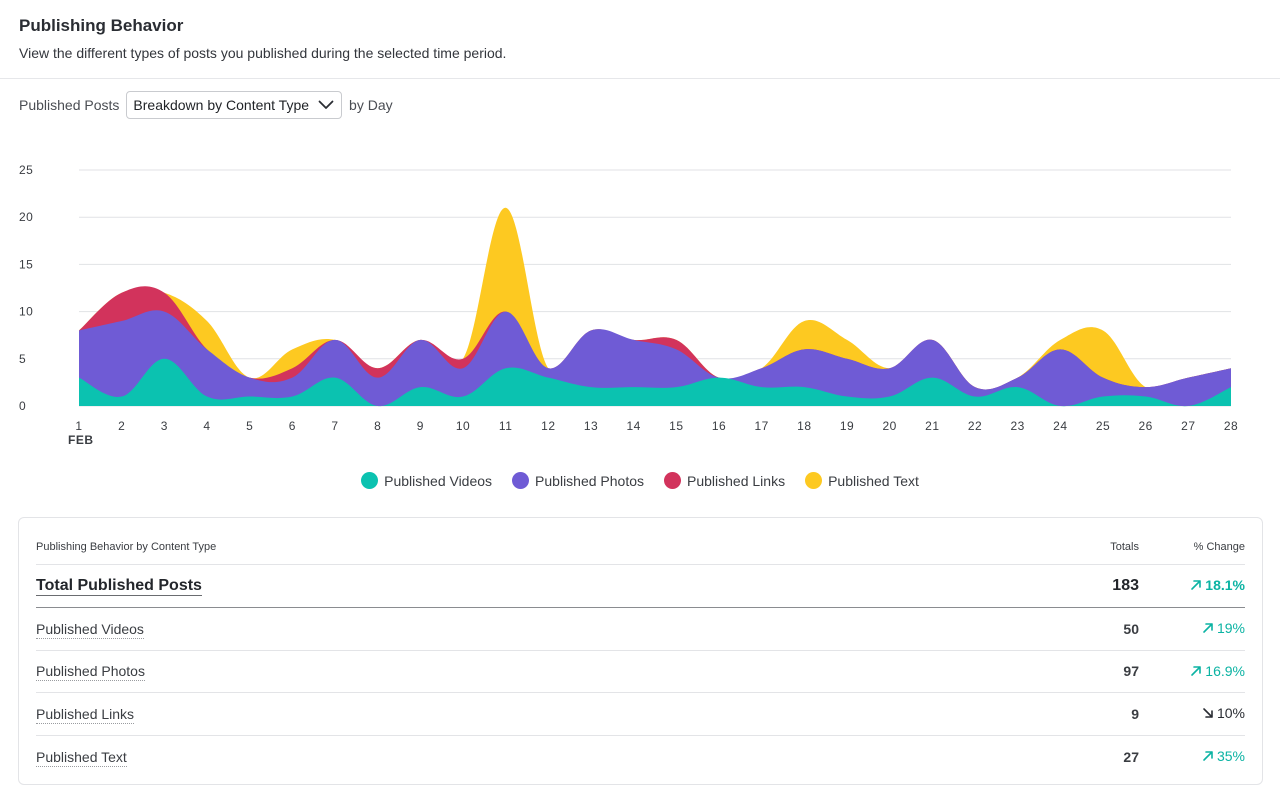 The image size is (1280, 810). Describe the element at coordinates (1060, 426) in the screenshot. I see `x-tick-label: 24` at that location.